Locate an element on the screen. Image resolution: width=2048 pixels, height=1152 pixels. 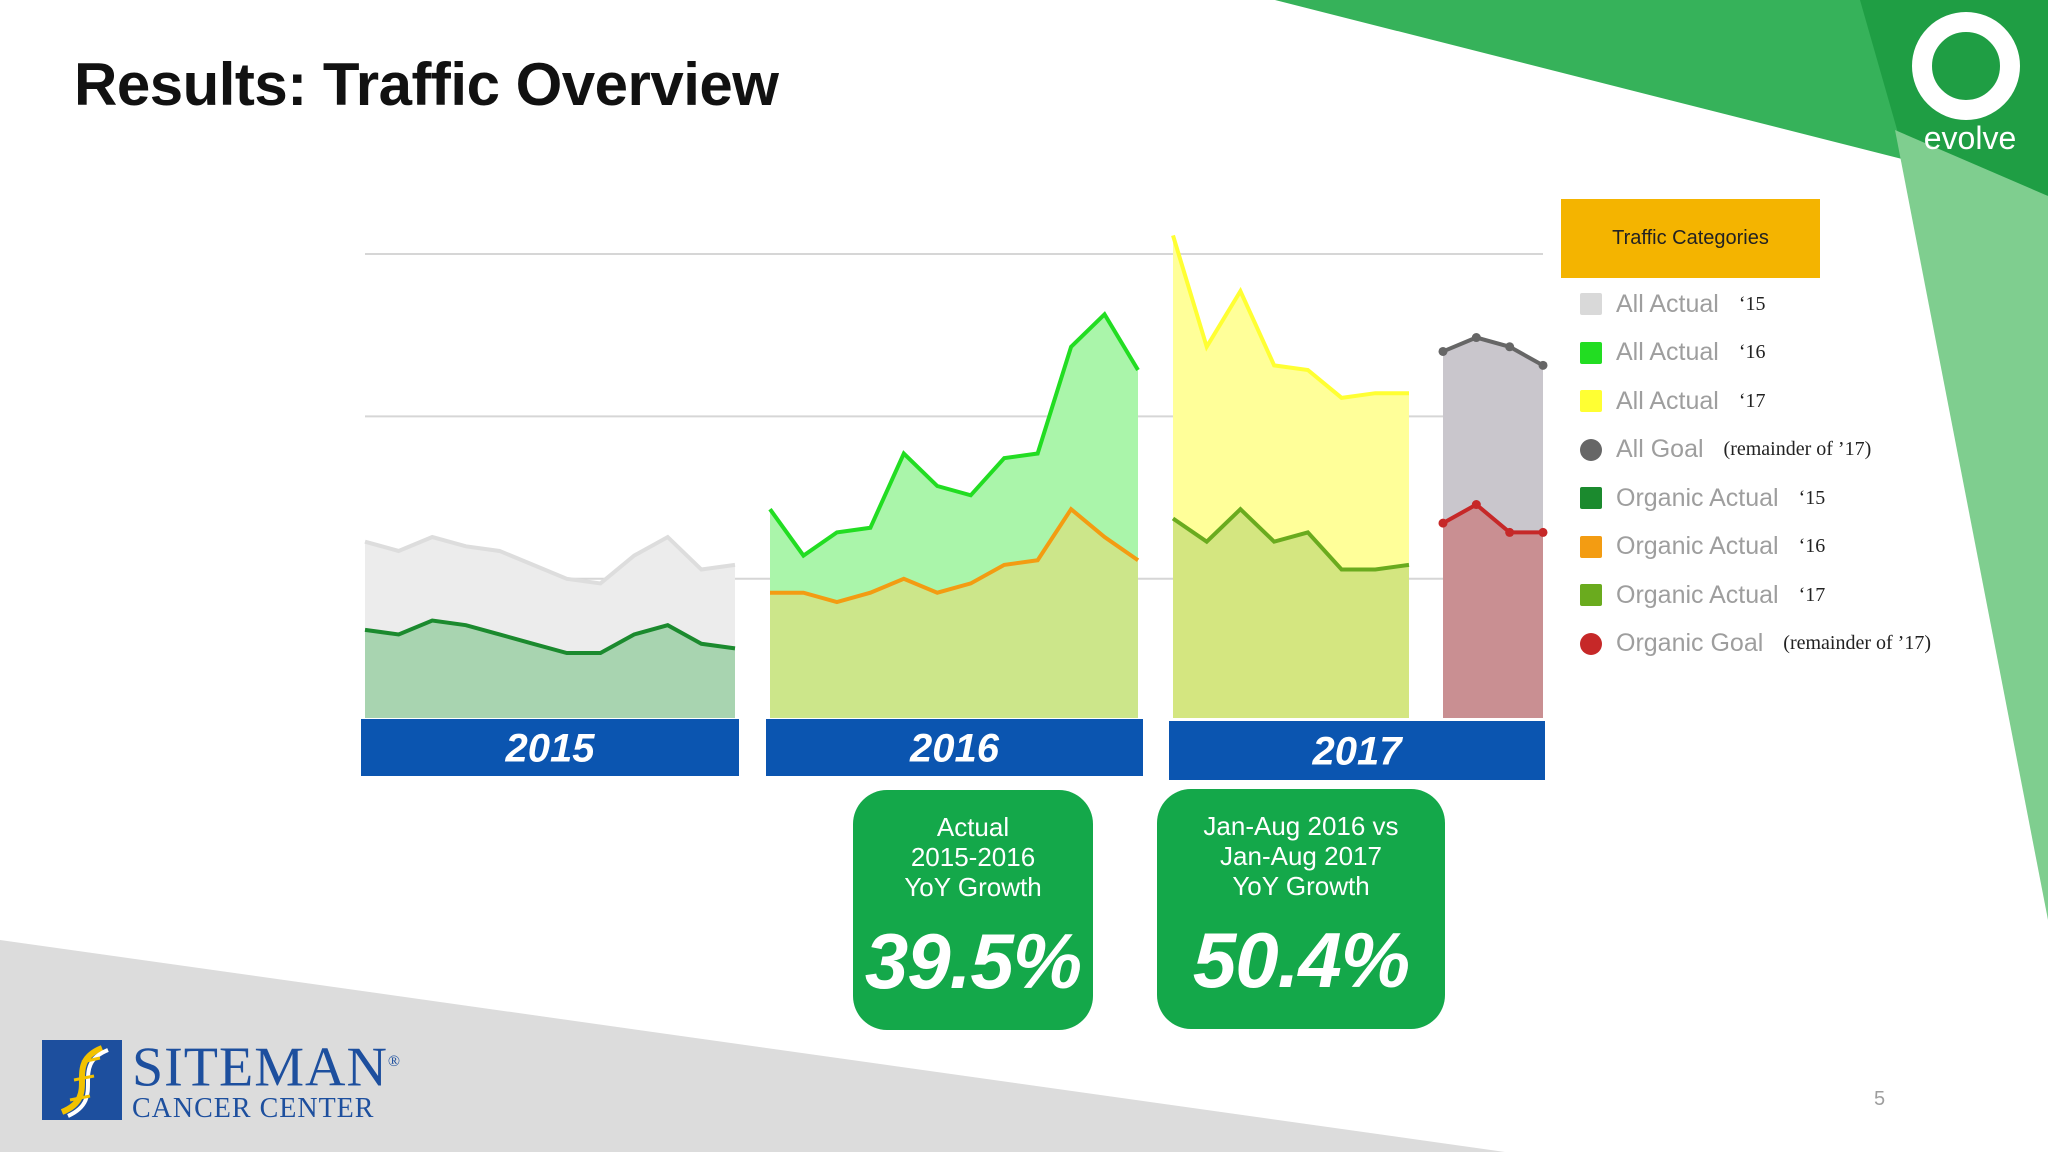
legend-item: All Actual ‘15 is located at coordinates (1673, 304).